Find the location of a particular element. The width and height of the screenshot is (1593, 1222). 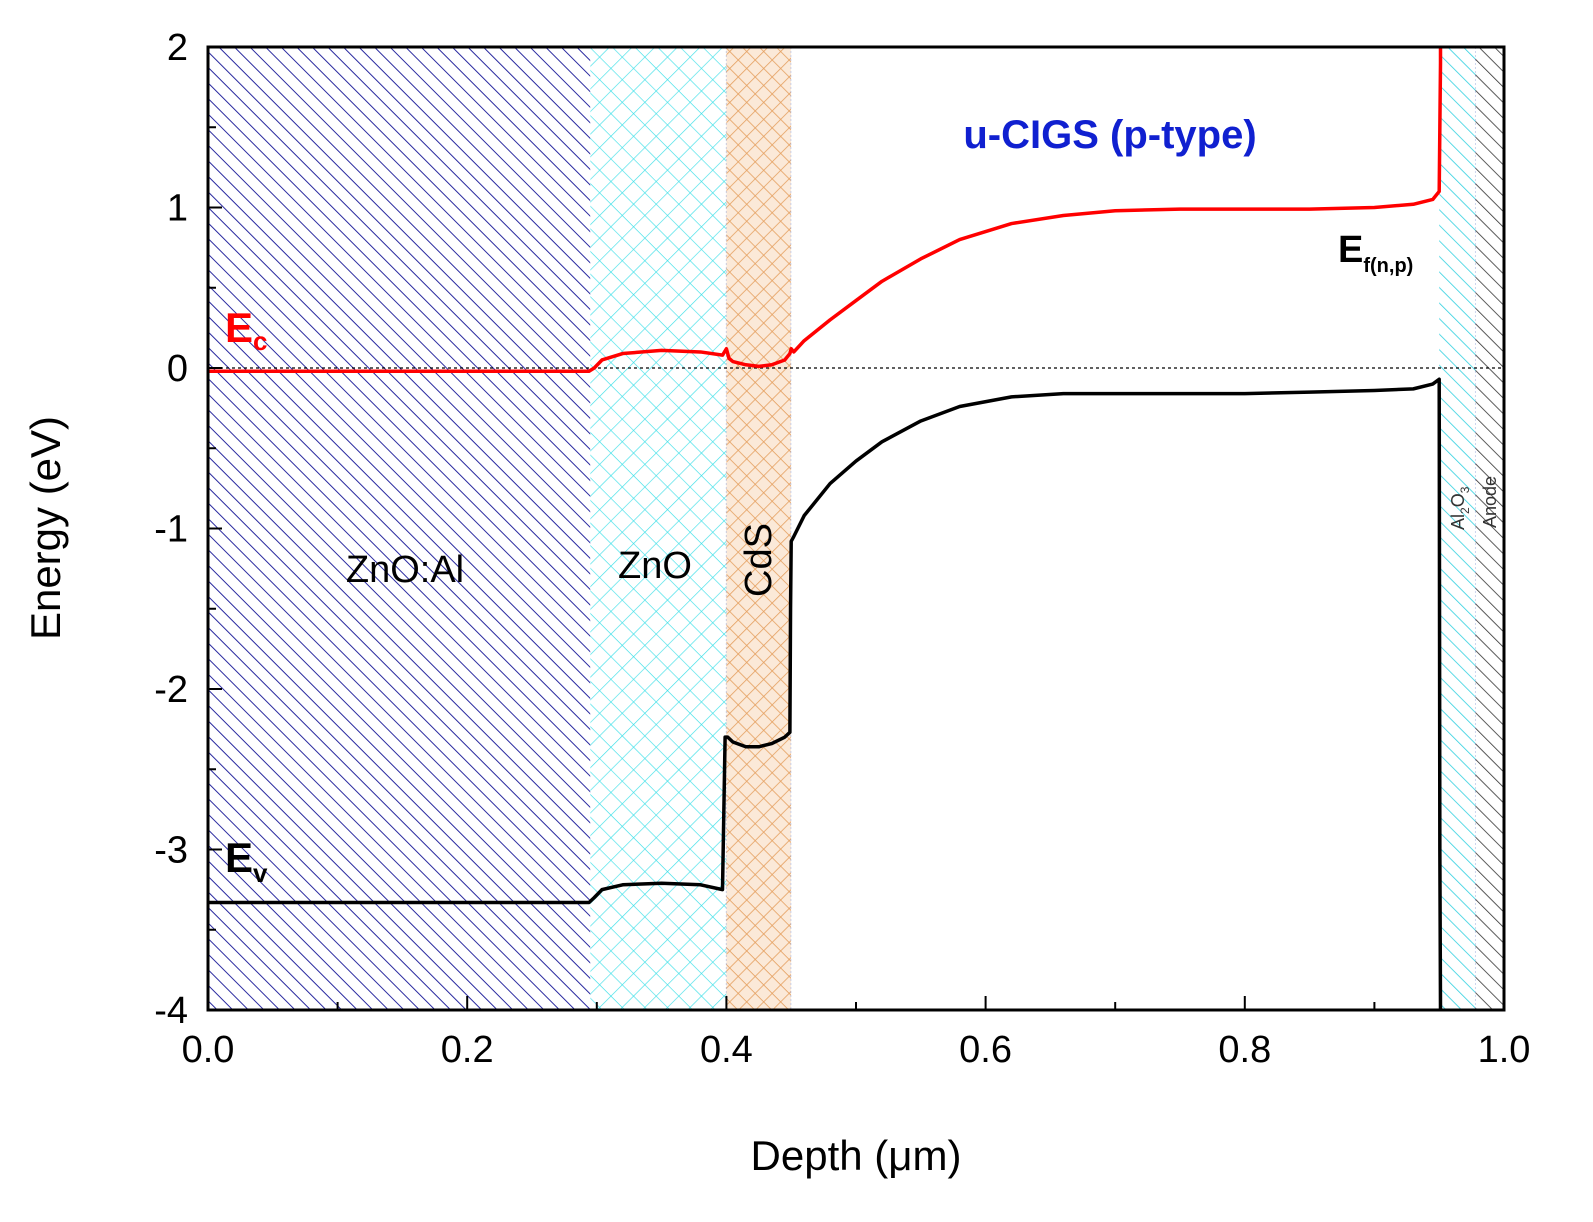

x-axis-title: Depth (μm) is located at coordinates (856, 1155).